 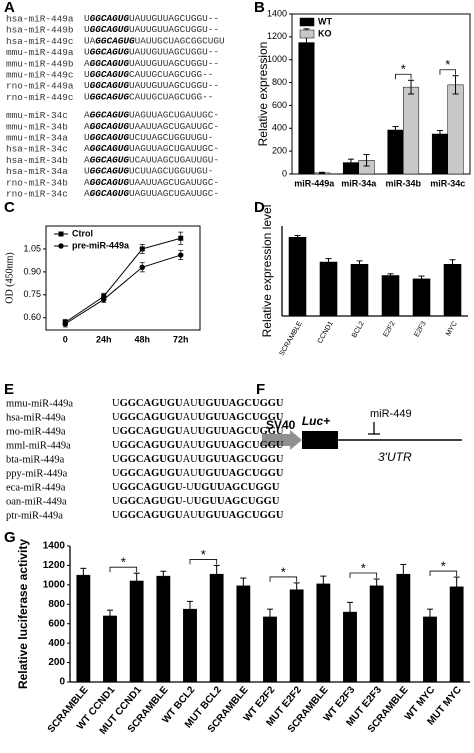 I want to click on y-axis-label: Relative expression, so click(x=263, y=94).